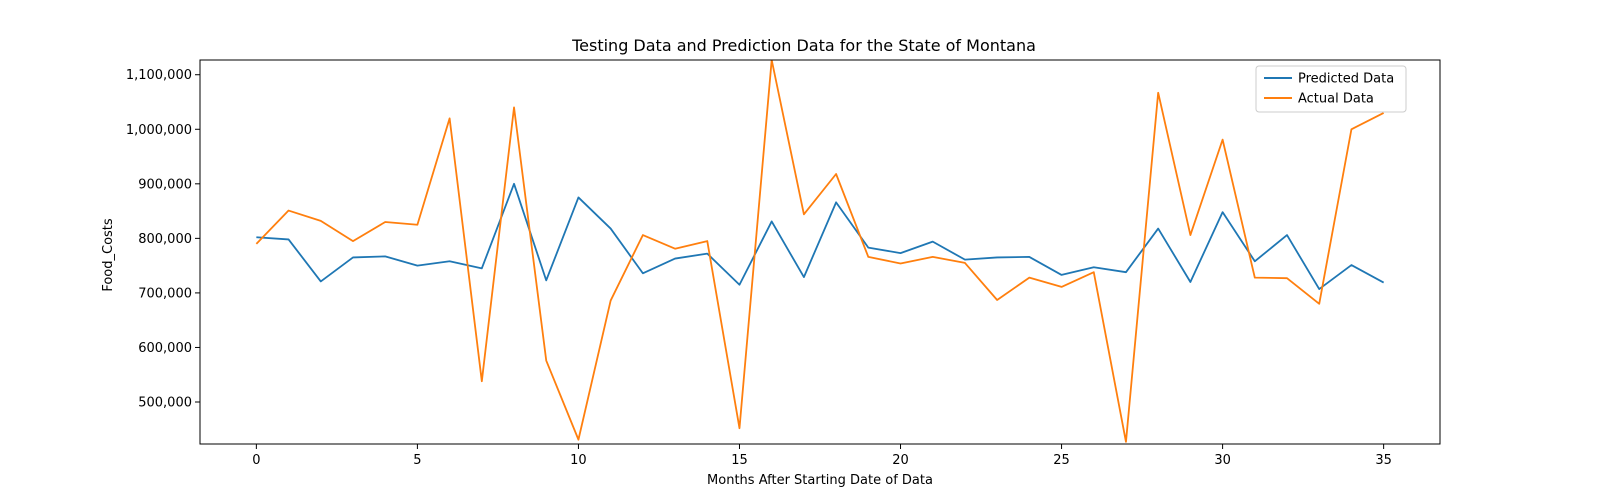 The image size is (1600, 500). What do you see at coordinates (165, 239) in the screenshot?
I see `y-tick-label: 800,000` at bounding box center [165, 239].